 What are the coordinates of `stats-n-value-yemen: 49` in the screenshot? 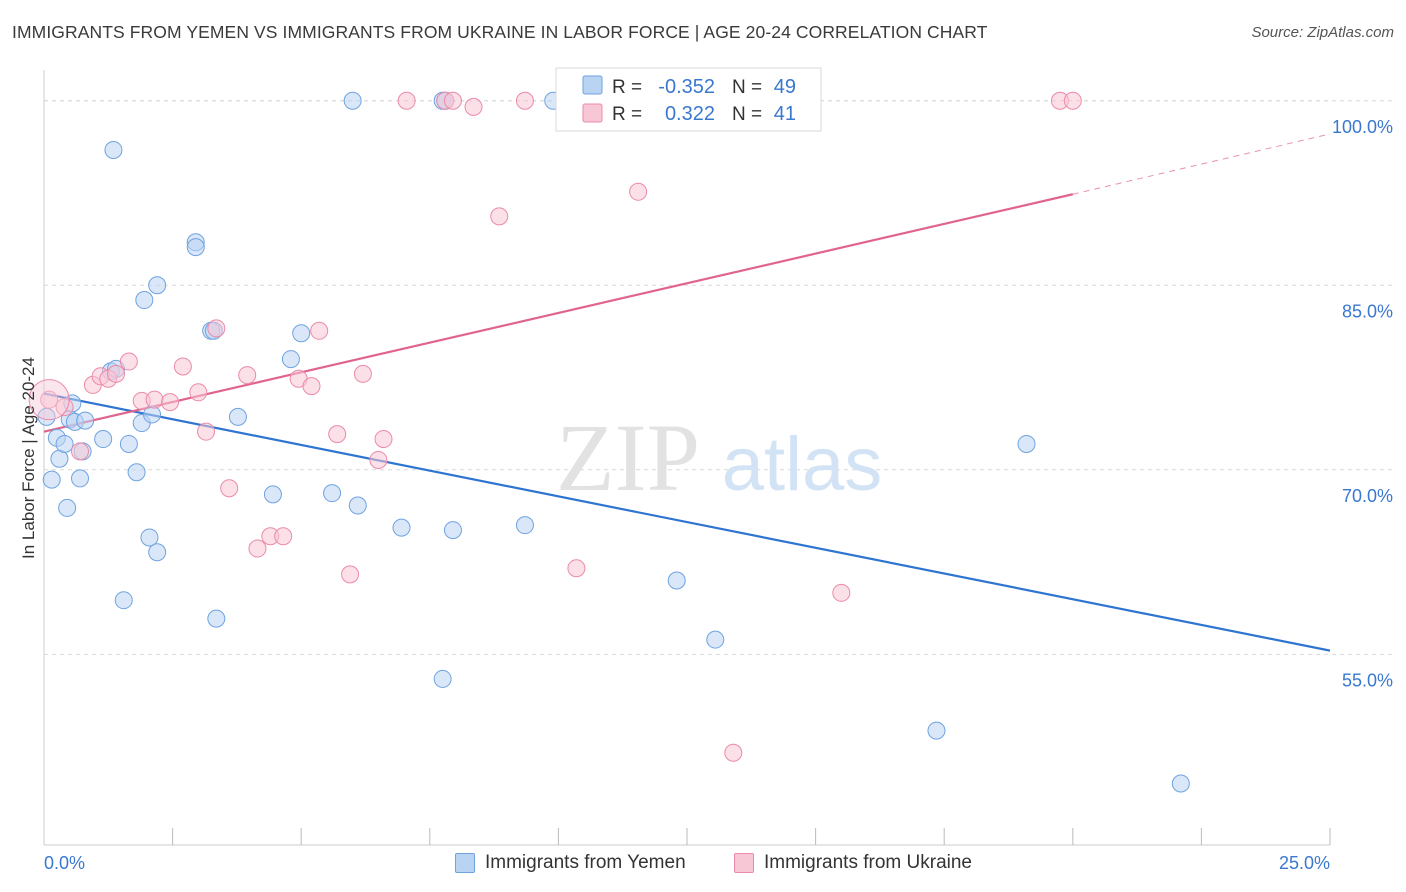 It's located at (785, 87).